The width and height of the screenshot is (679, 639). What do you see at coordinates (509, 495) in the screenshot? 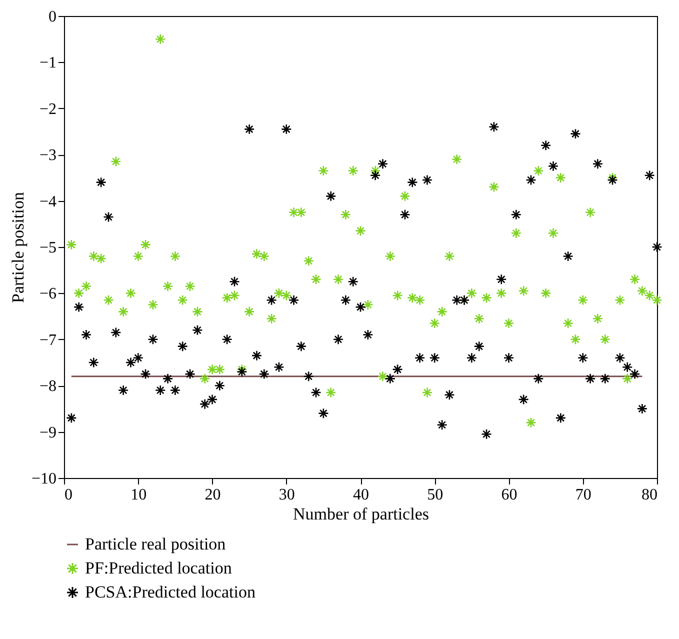
I see `x-tick-label: 60` at bounding box center [509, 495].